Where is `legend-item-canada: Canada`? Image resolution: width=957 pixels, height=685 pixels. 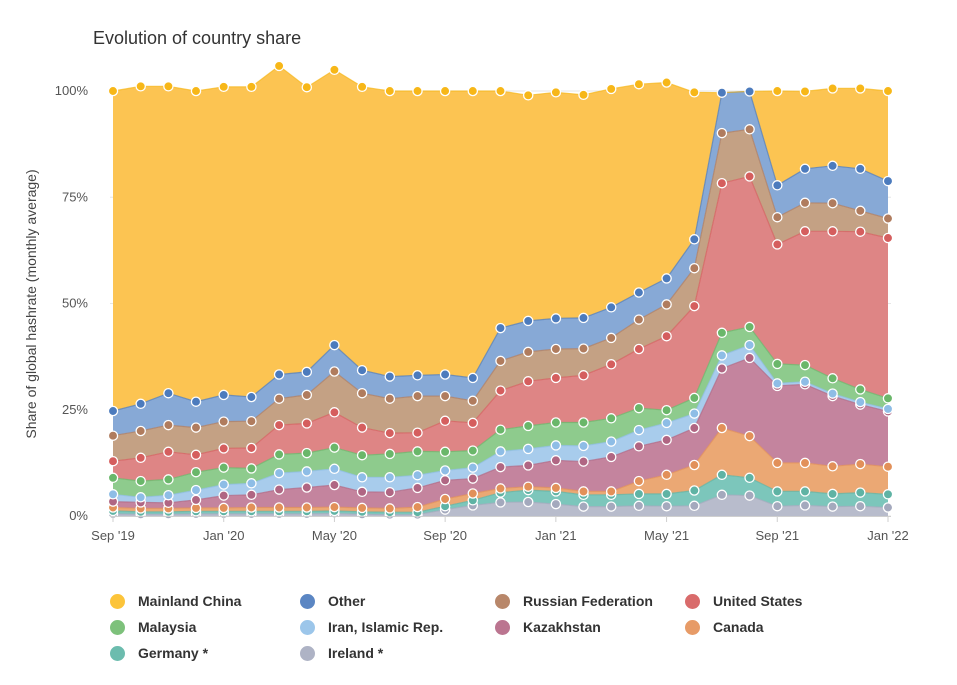 legend-item-canada: Canada is located at coordinates (724, 627).